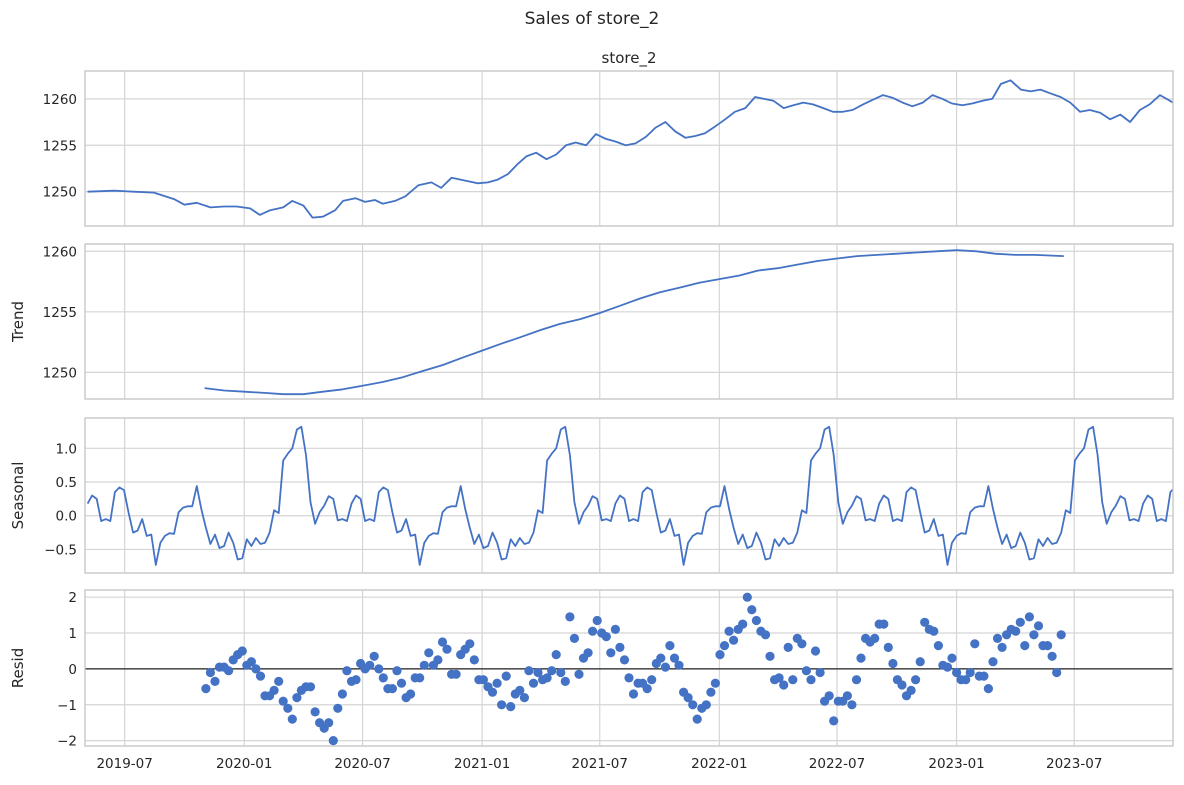  I want to click on y-tick-label: 0.5, so click(66, 483).